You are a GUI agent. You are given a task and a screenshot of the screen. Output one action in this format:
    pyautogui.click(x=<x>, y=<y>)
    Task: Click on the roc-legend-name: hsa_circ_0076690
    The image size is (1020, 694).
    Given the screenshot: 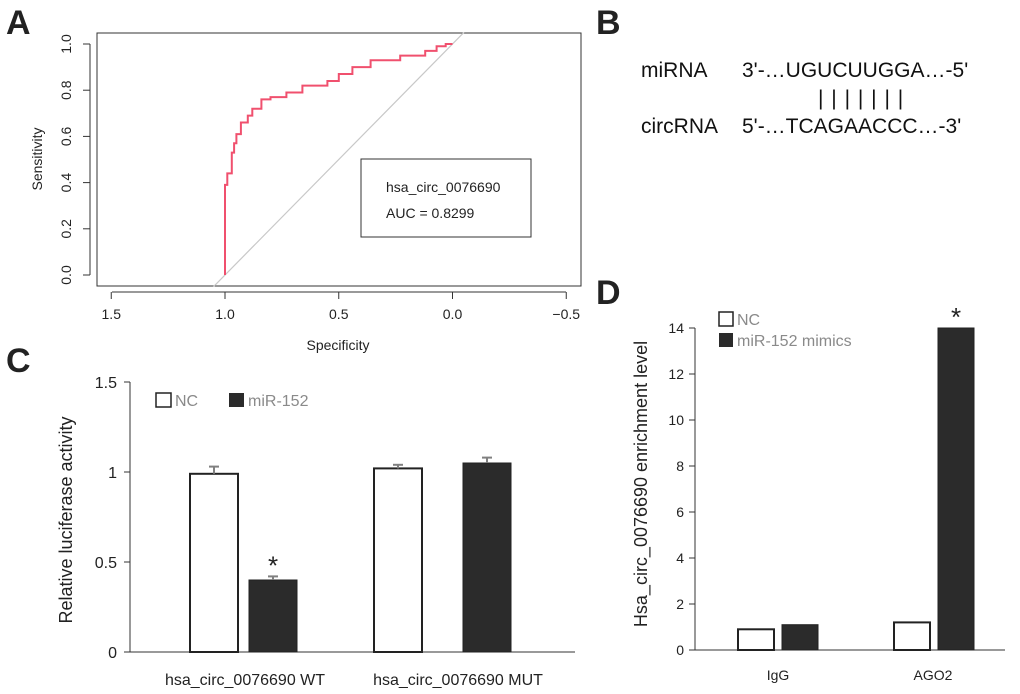 What is the action you would take?
    pyautogui.click(x=443, y=187)
    